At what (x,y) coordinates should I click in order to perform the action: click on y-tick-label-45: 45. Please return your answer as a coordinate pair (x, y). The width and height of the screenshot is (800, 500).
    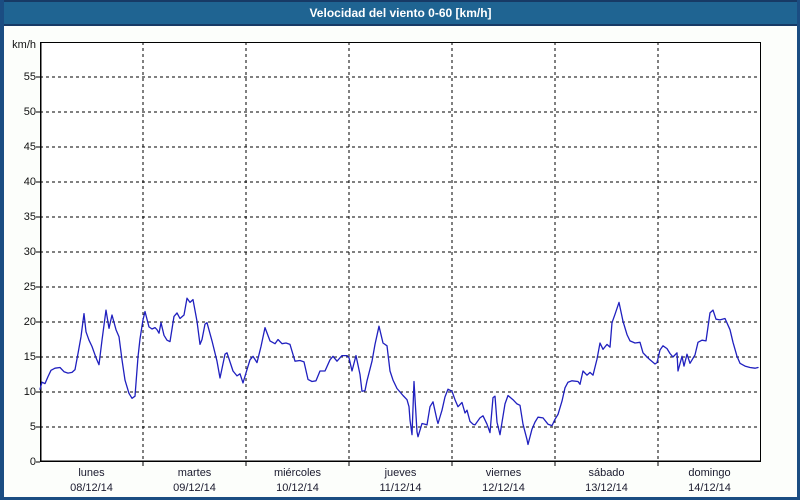
    Looking at the image, I should click on (29, 147).